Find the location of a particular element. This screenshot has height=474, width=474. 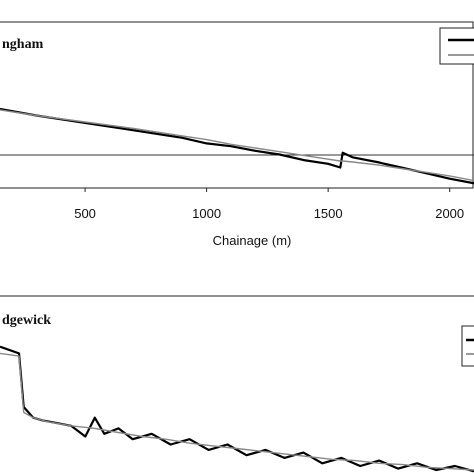

panel-bottom-legend-box is located at coordinates (467, 346).